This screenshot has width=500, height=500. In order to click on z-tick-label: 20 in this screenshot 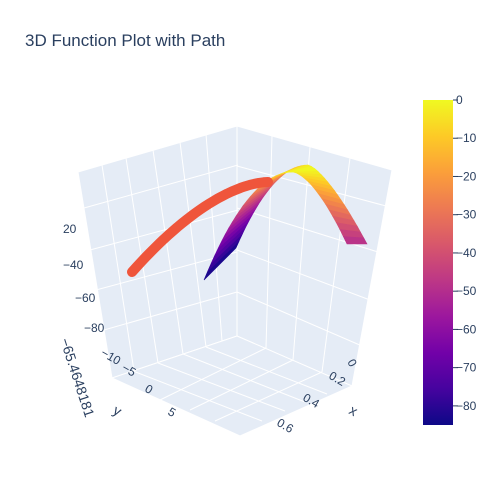, I will do `click(70, 229)`.